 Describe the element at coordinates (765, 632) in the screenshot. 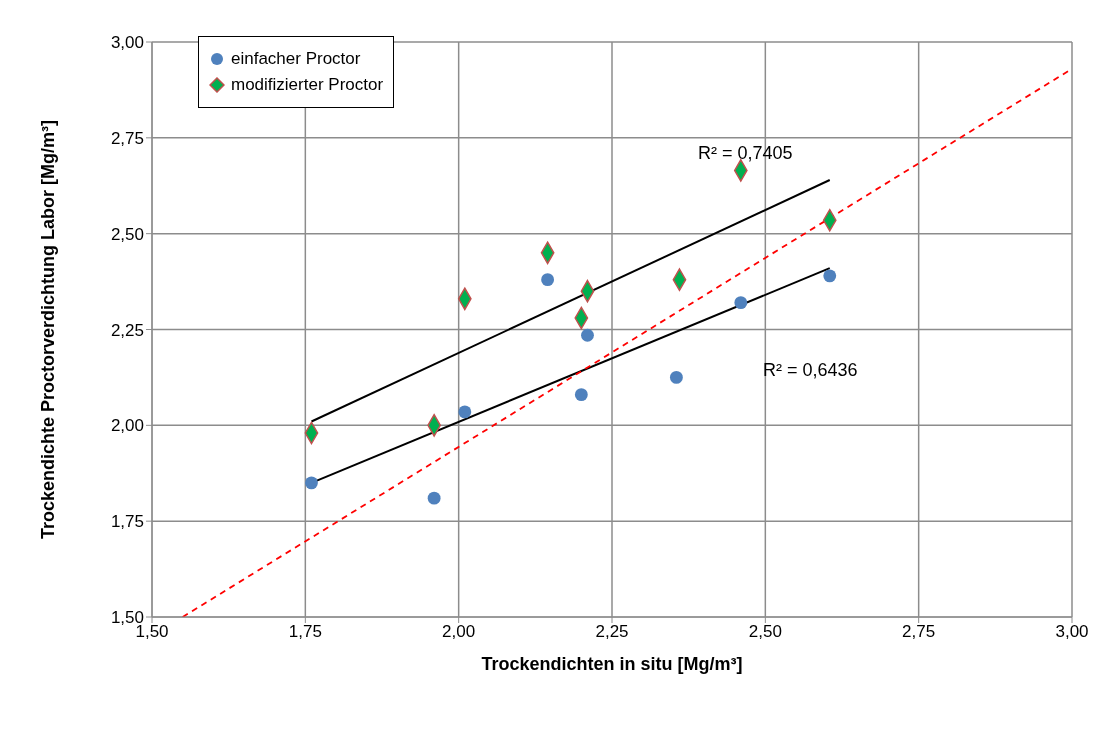

I see `x-tick-label: 2,50` at that location.